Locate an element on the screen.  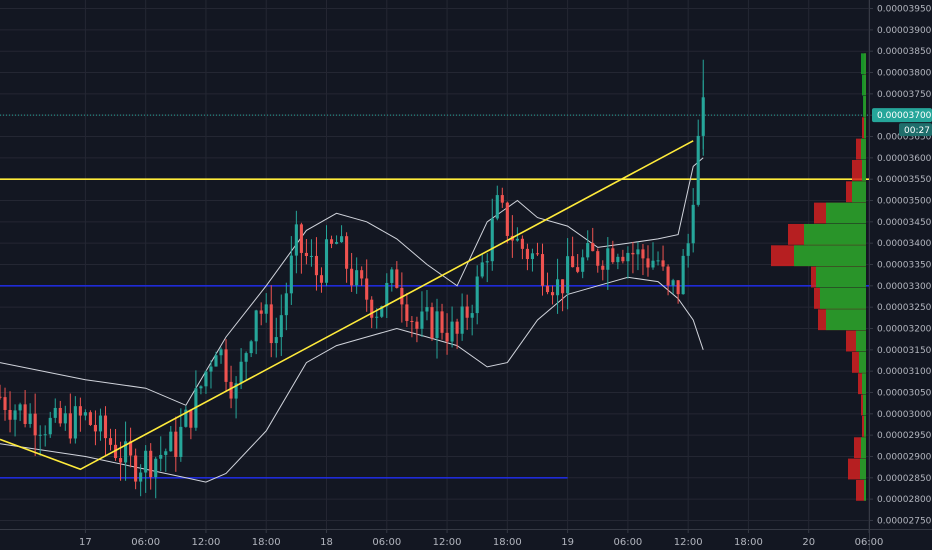
x-tick-label: 19 is located at coordinates (567, 542).